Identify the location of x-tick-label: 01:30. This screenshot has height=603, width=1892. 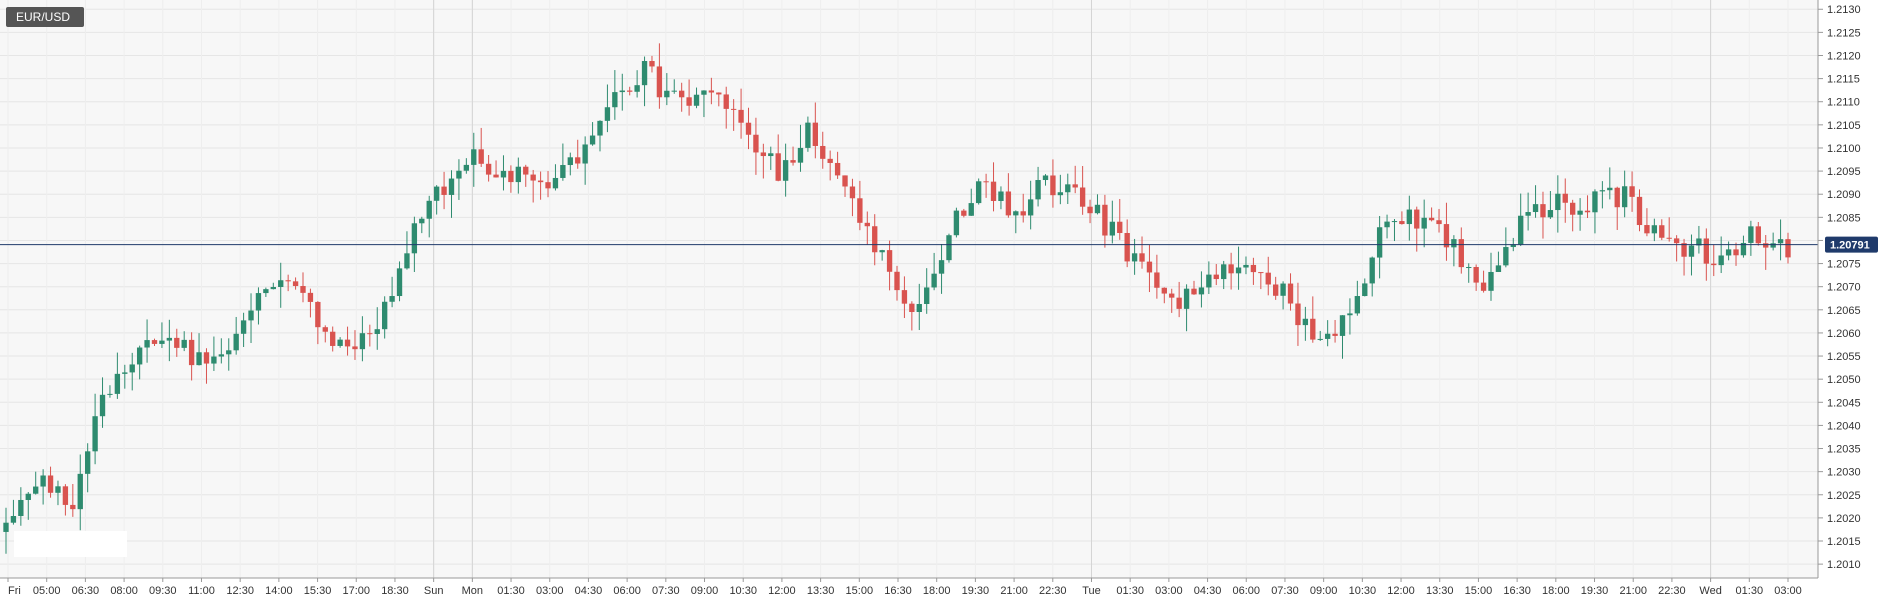
(1750, 591).